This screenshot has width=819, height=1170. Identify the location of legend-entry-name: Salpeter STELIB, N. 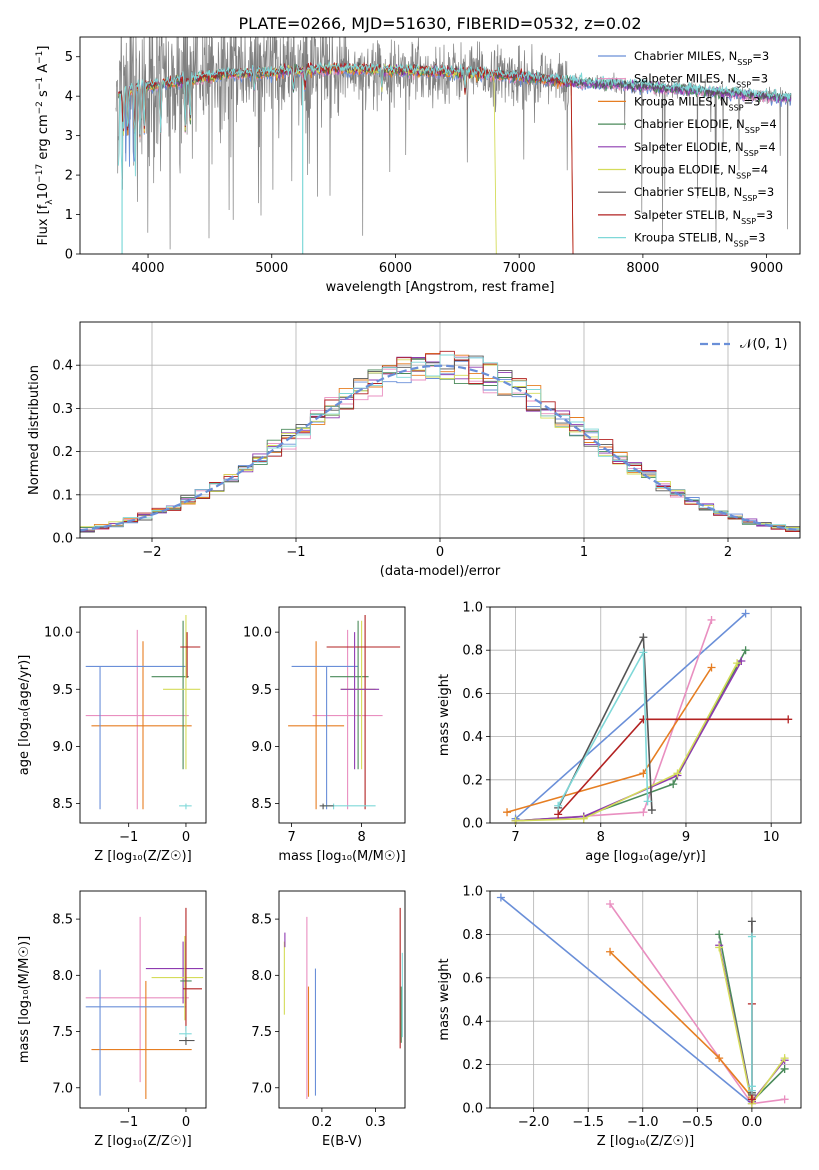
(687, 215).